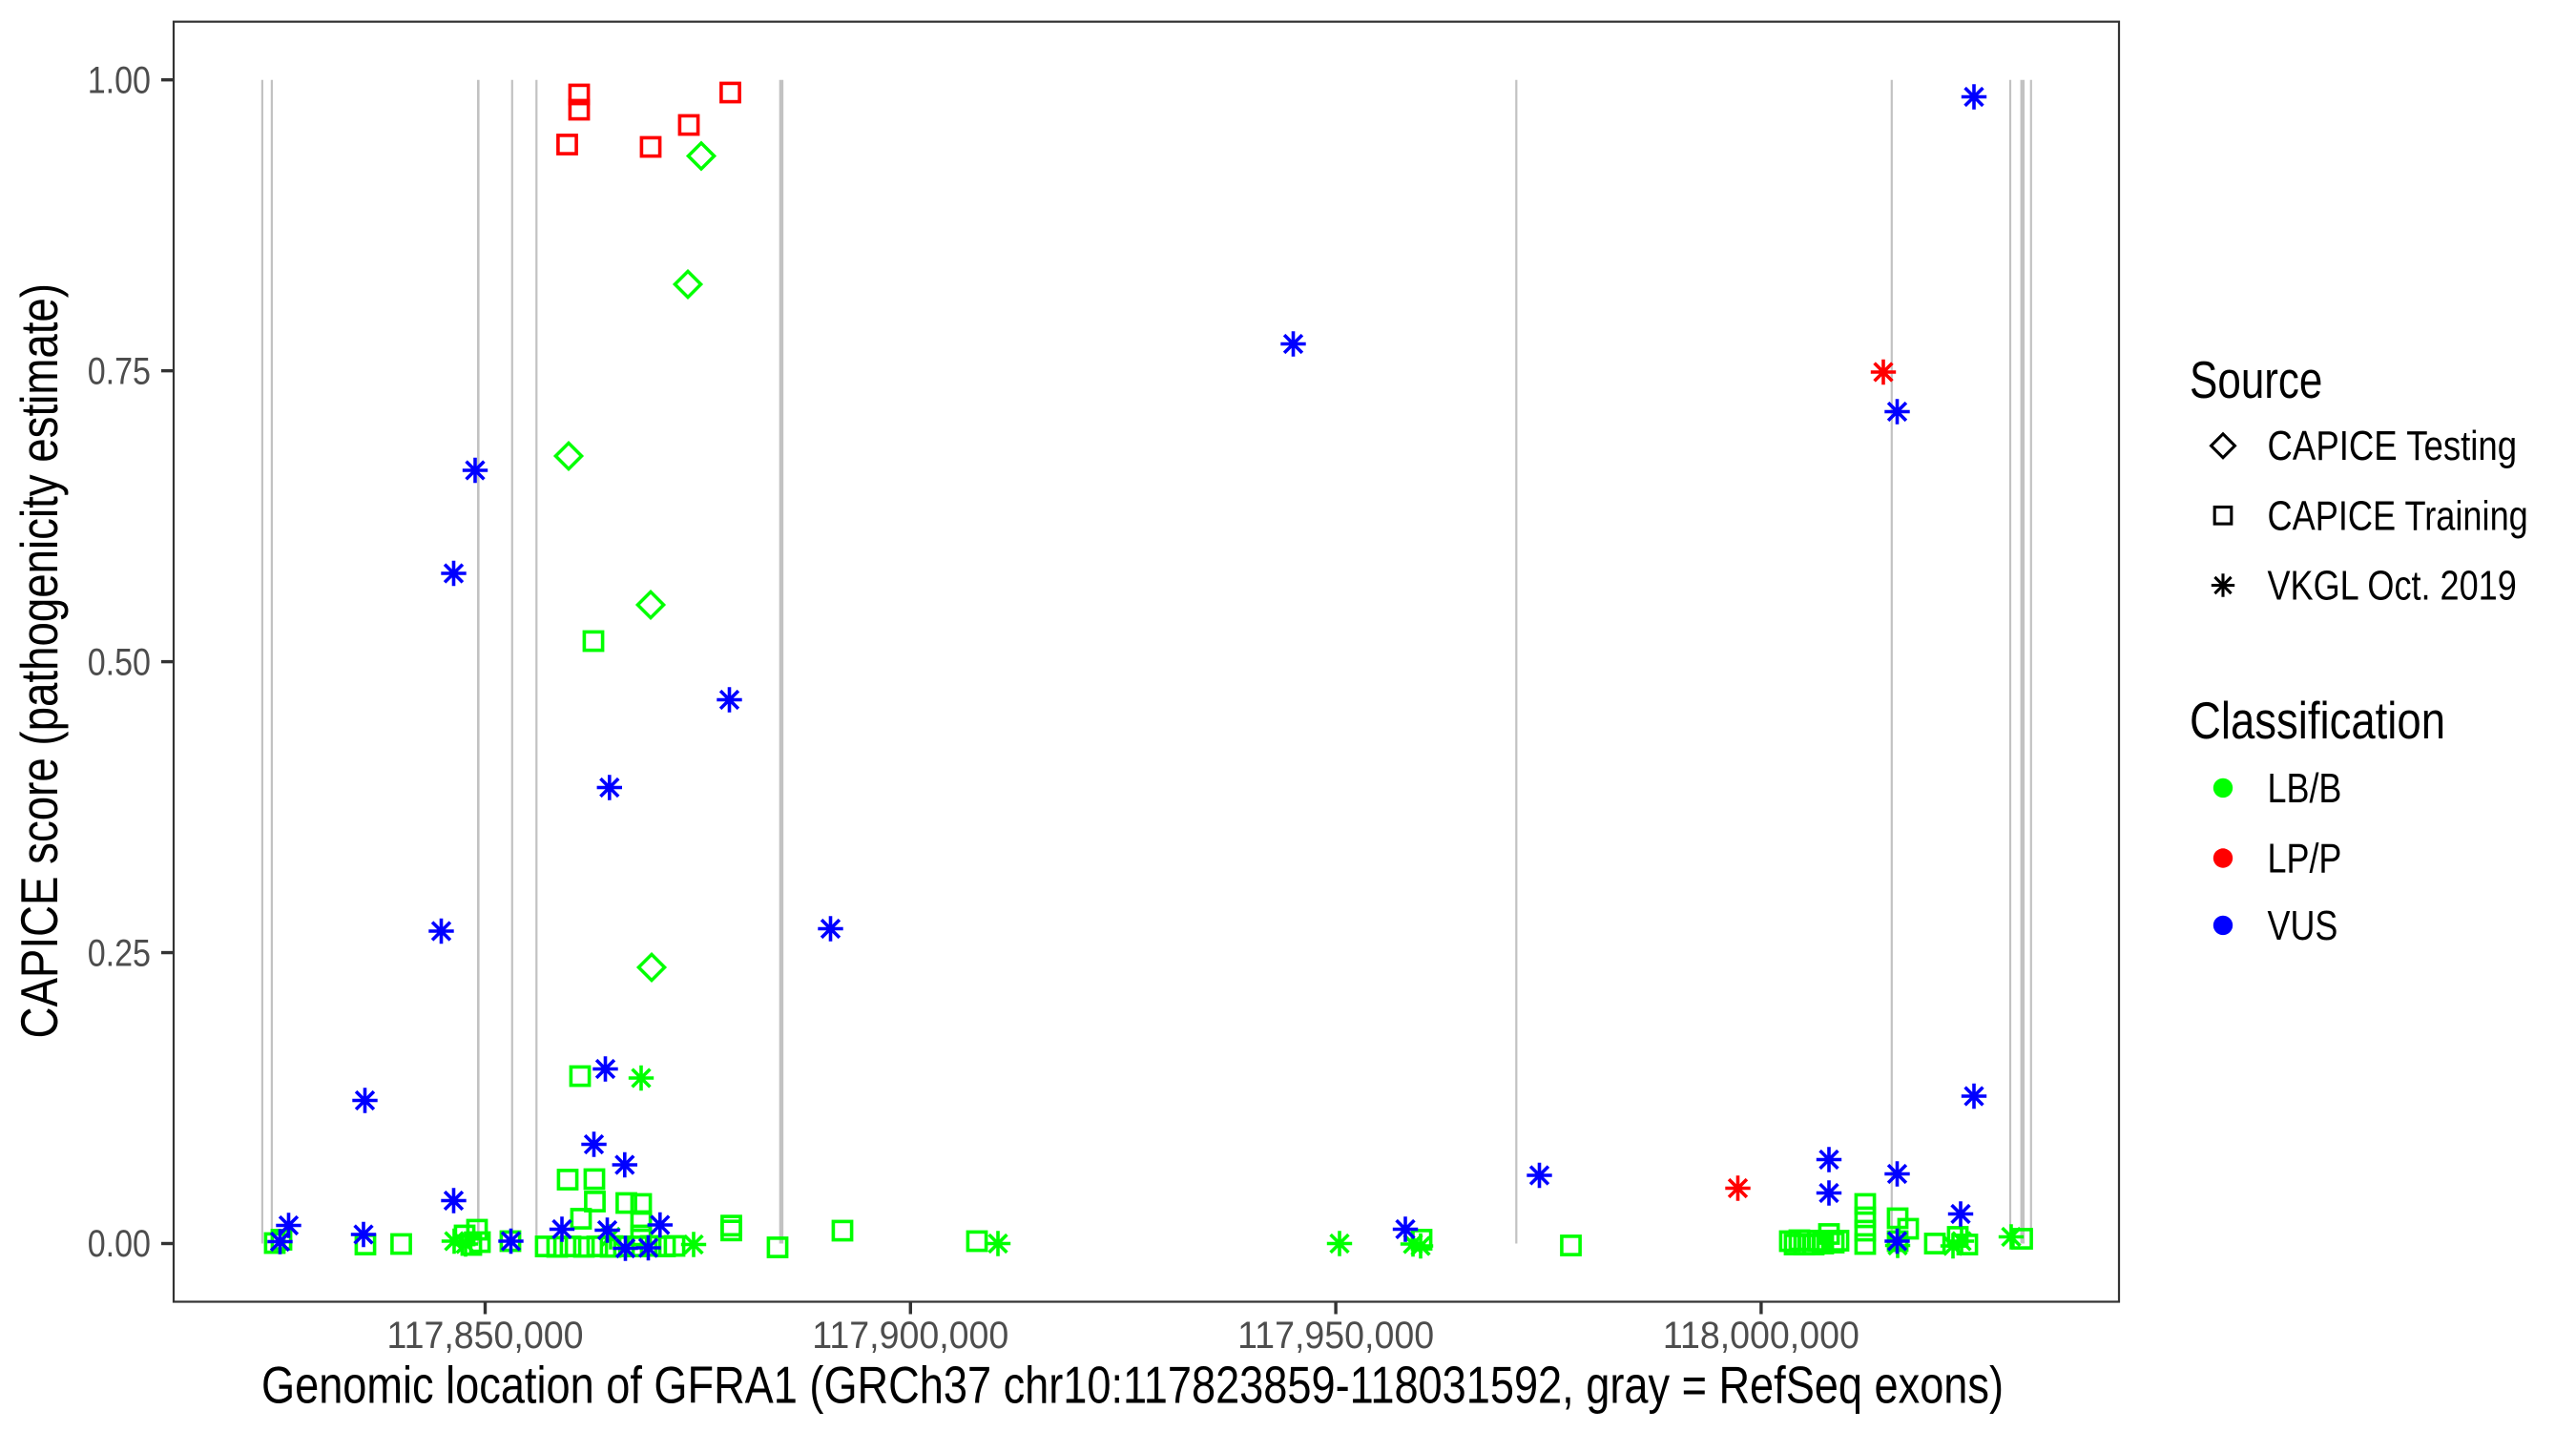 This screenshot has width=2576, height=1431. Describe the element at coordinates (2256, 379) in the screenshot. I see `svg-text: Source` at that location.